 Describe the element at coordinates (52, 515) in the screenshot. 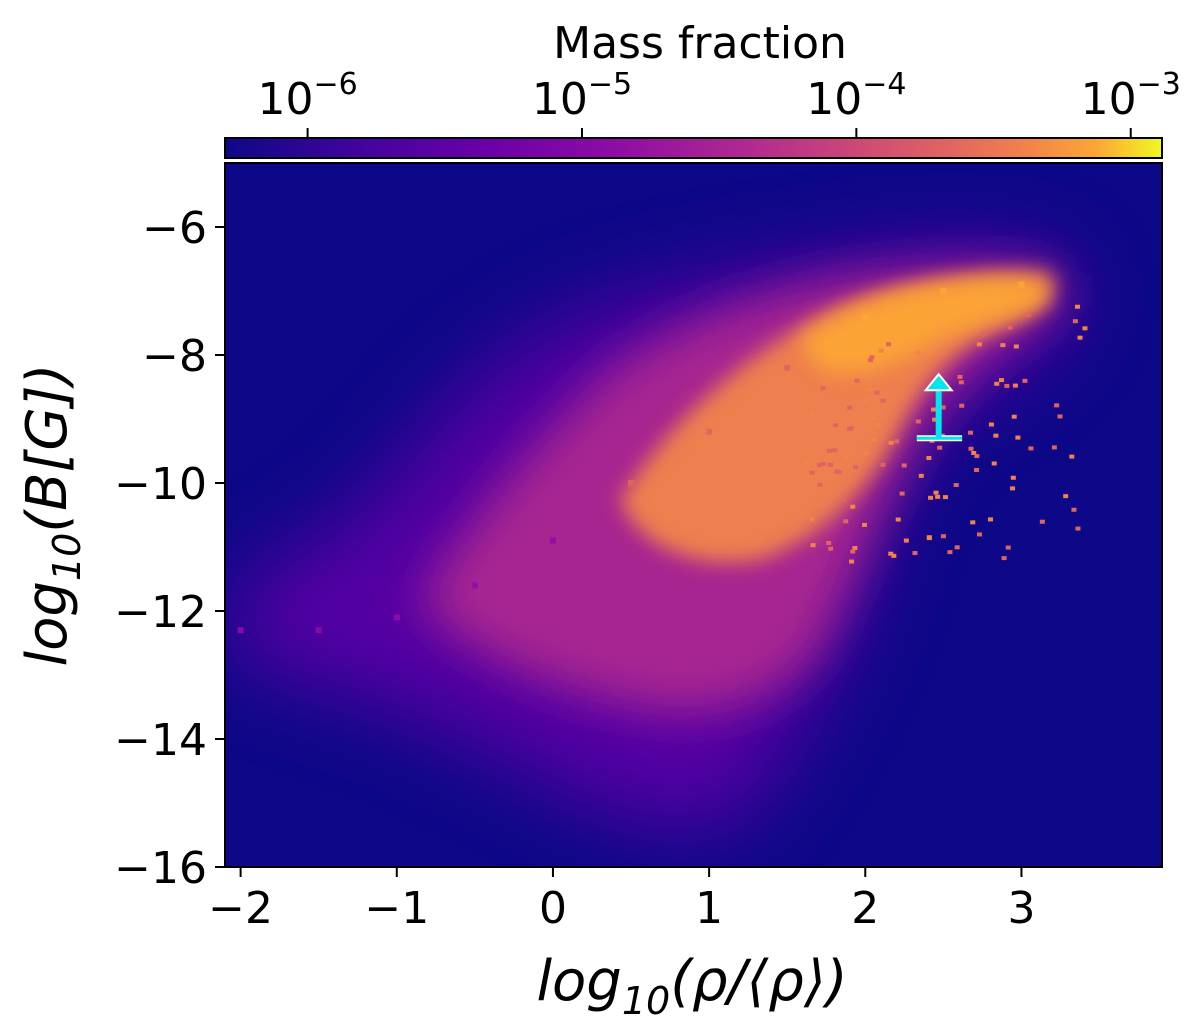

I see `y-axis-label: log10(B[G])` at that location.